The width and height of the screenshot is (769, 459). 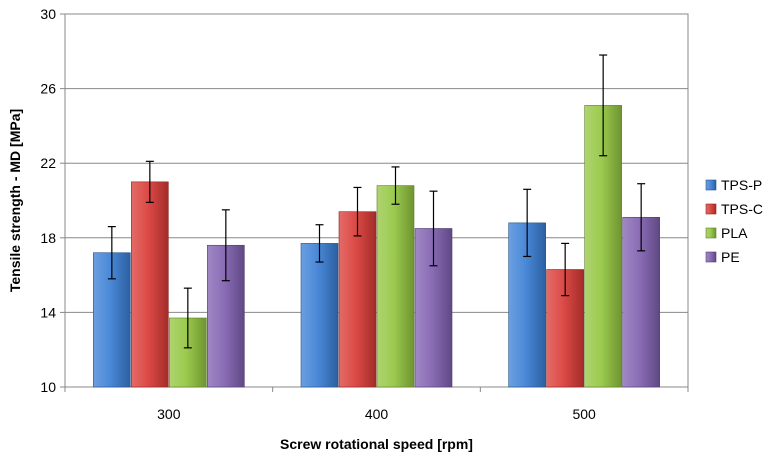 What do you see at coordinates (169, 414) in the screenshot?
I see `x-tick-label: 300` at bounding box center [169, 414].